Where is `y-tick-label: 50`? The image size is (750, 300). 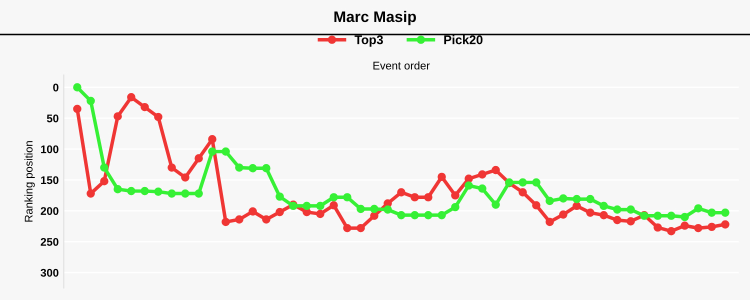
y-tick-label: 50 is located at coordinates (52, 118).